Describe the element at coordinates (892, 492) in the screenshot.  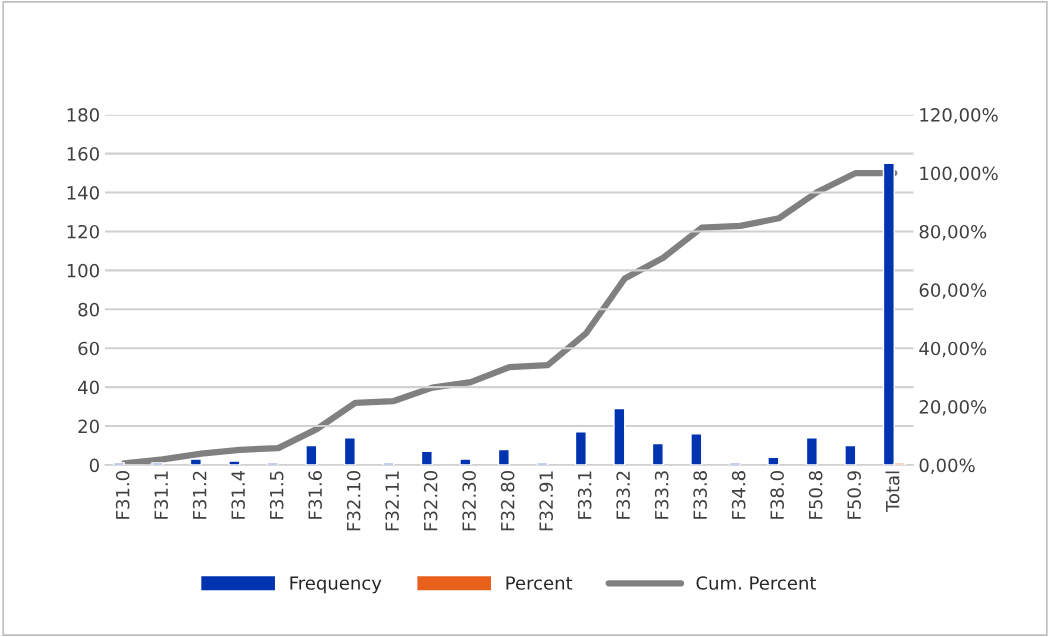
I see `x-tick-label: Total` at that location.